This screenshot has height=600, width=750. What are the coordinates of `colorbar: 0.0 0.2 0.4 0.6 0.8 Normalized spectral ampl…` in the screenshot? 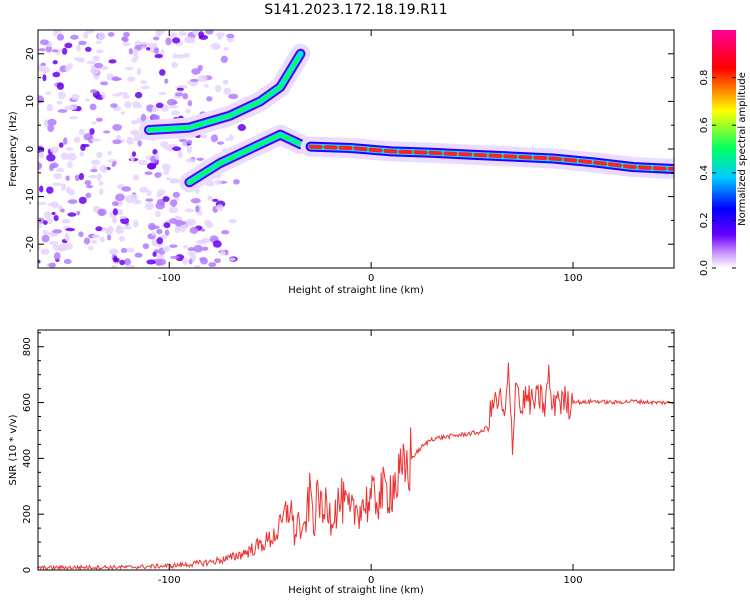 It's located at (723, 153).